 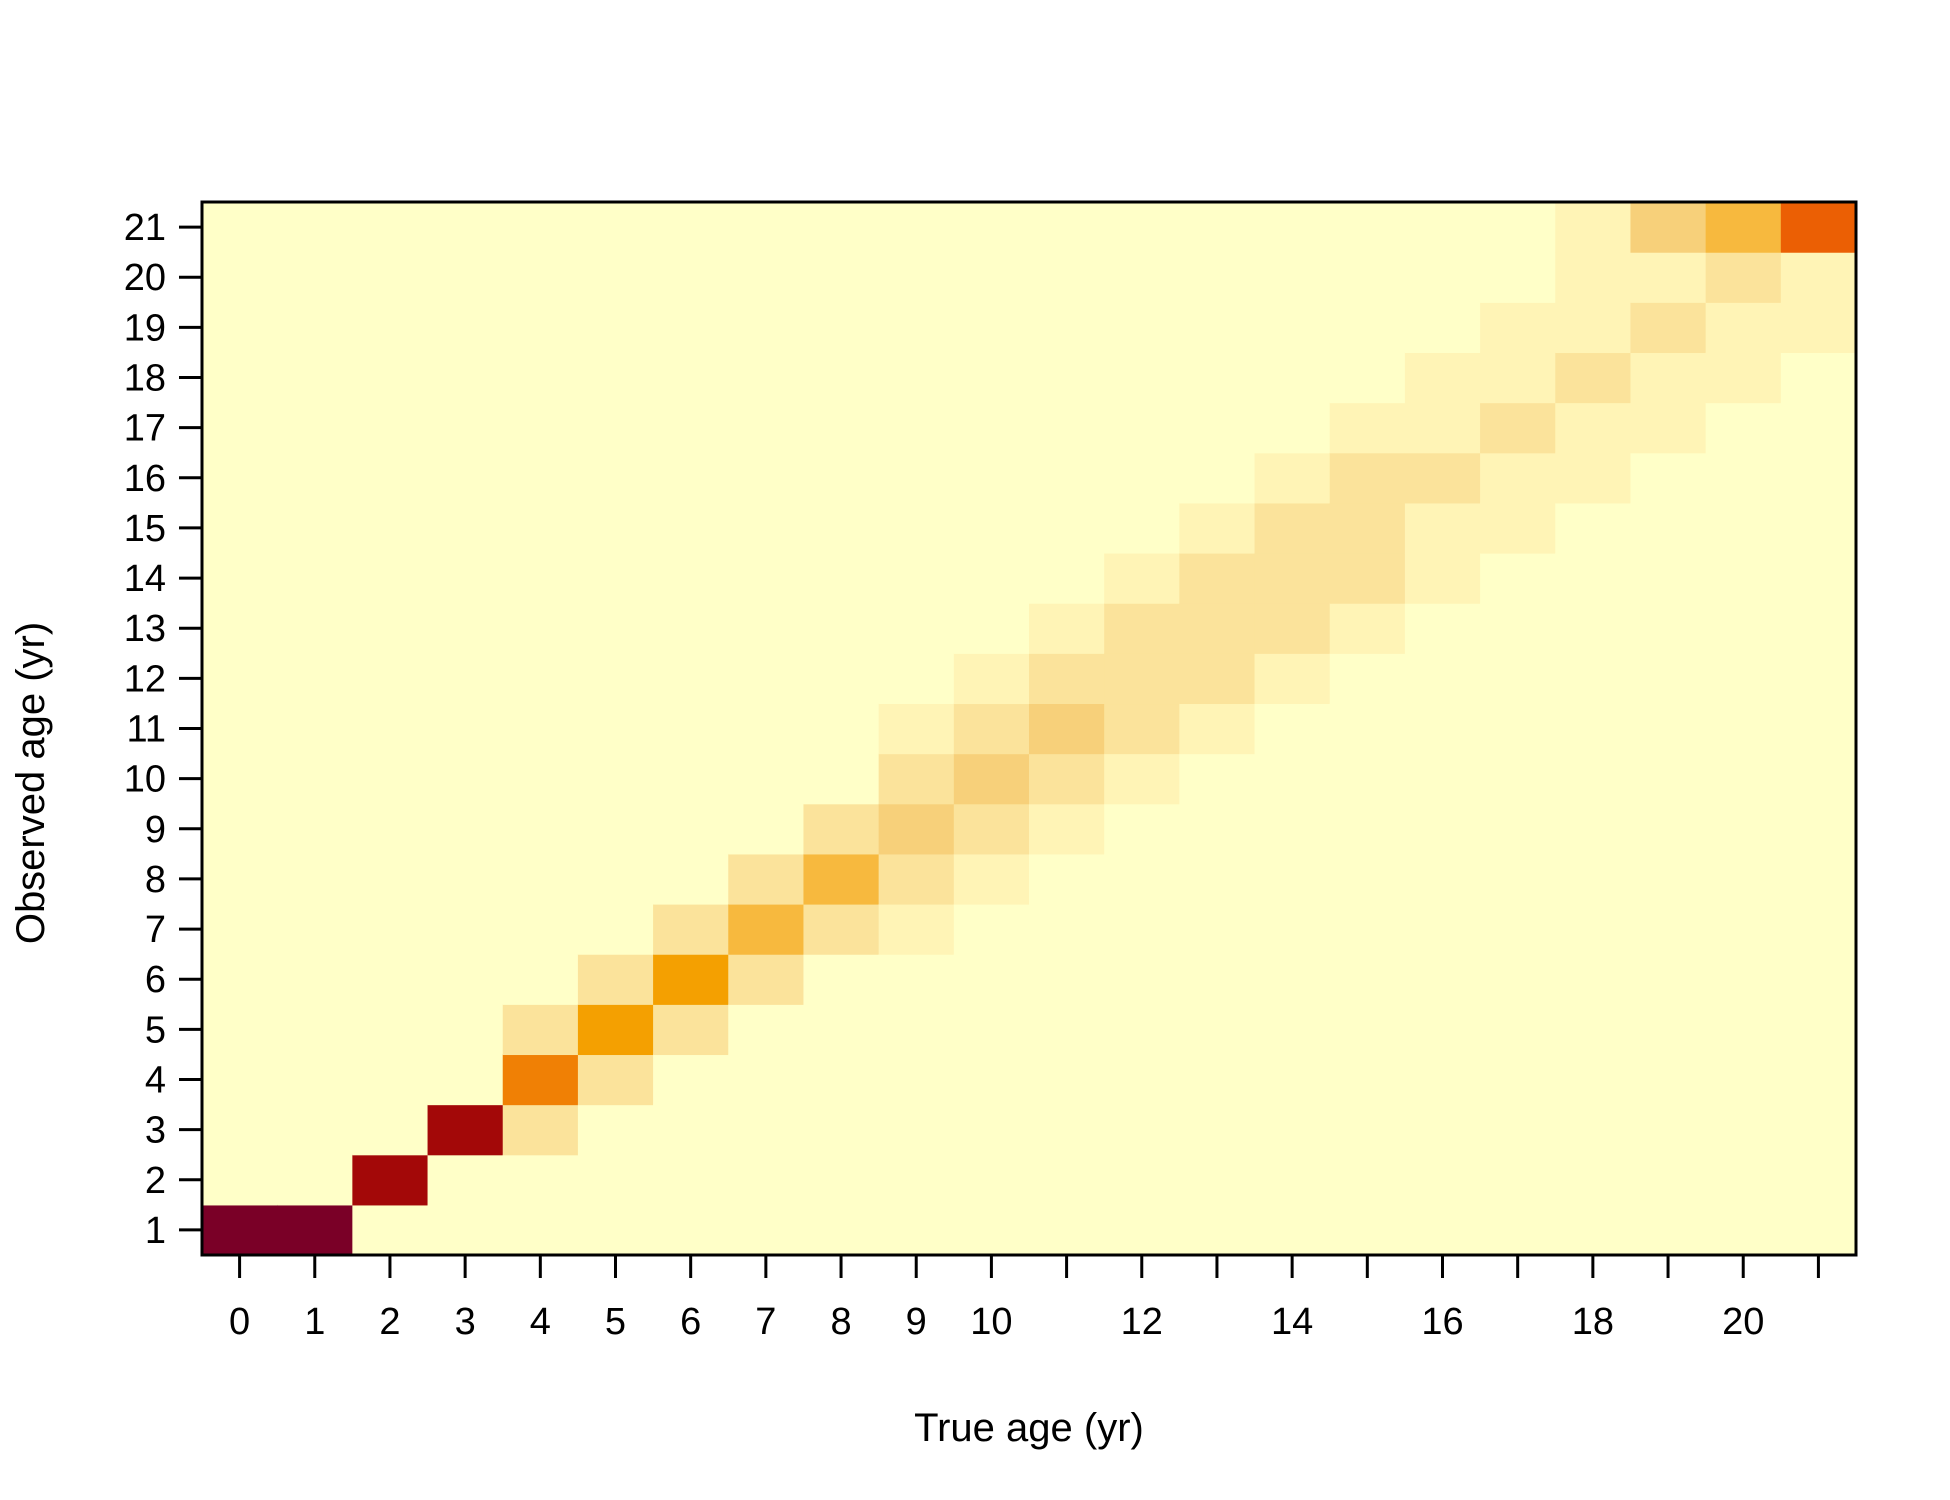 What do you see at coordinates (155, 980) in the screenshot?
I see `y-tick-label: 6` at bounding box center [155, 980].